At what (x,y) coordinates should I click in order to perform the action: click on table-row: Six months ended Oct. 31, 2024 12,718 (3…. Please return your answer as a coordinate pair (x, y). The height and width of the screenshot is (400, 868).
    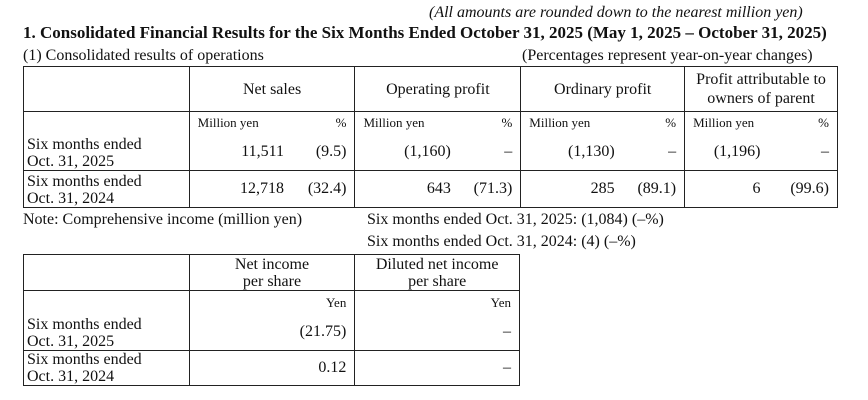
    Looking at the image, I should click on (430, 189).